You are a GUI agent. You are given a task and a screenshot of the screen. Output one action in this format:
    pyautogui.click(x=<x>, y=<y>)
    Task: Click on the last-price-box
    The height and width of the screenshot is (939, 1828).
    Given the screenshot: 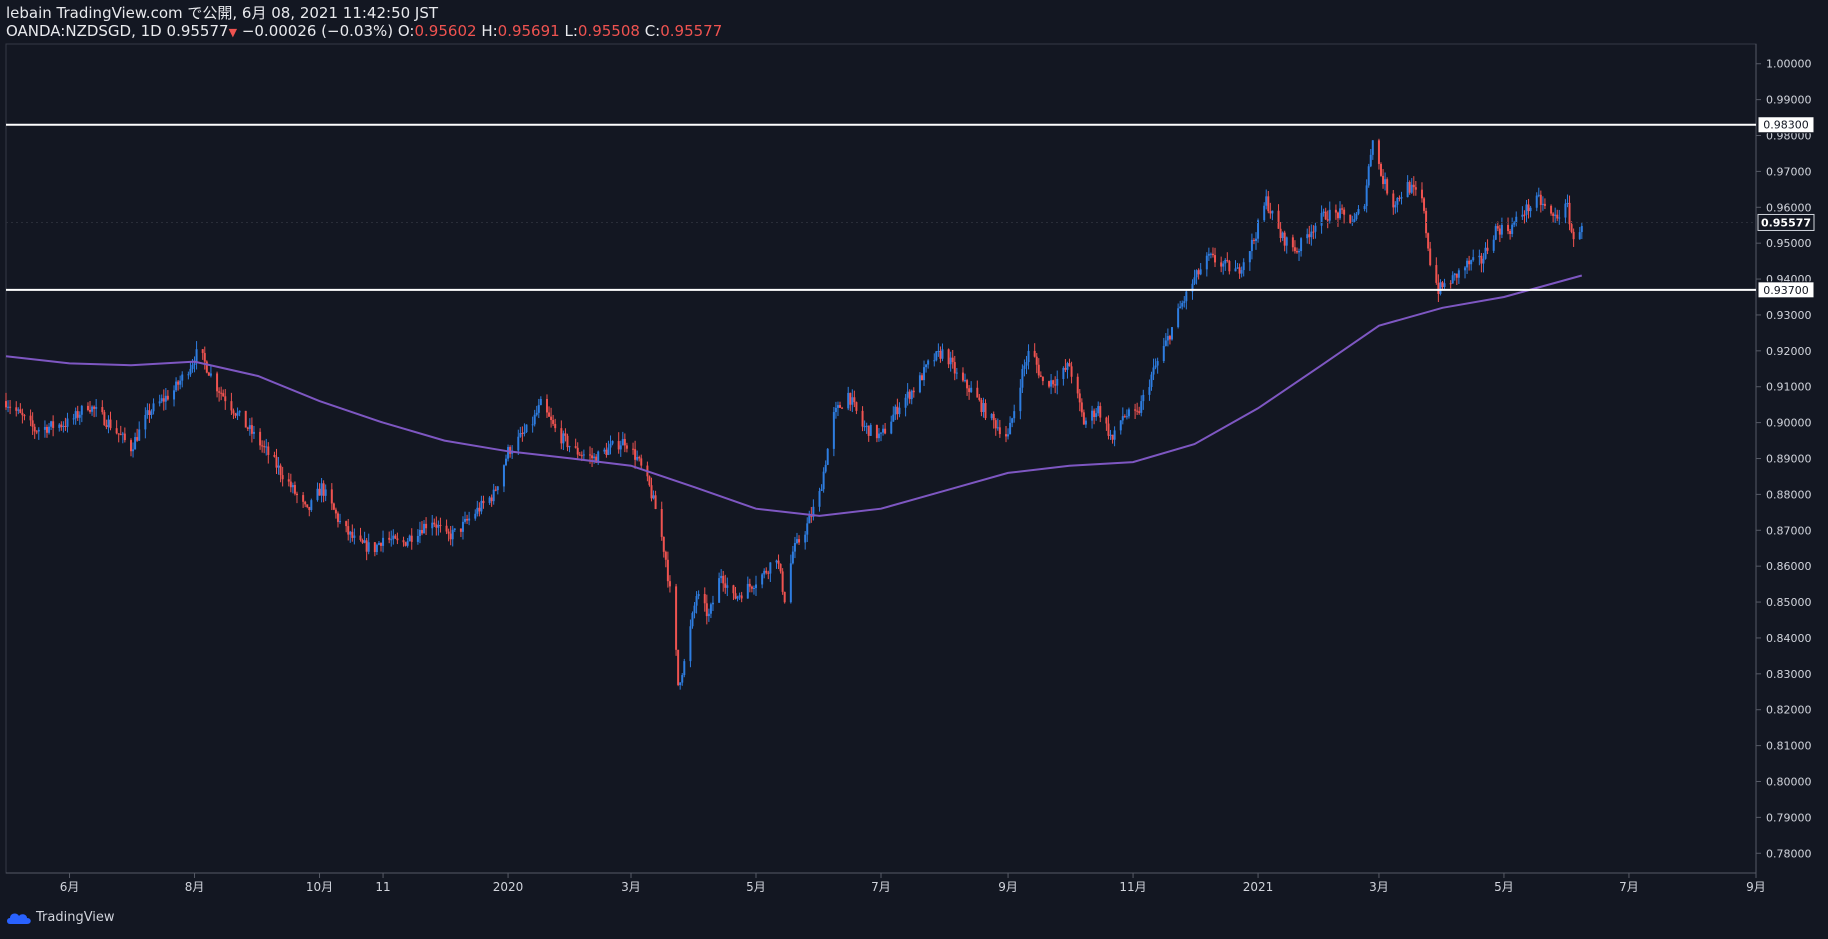 What is the action you would take?
    pyautogui.click(x=1786, y=222)
    